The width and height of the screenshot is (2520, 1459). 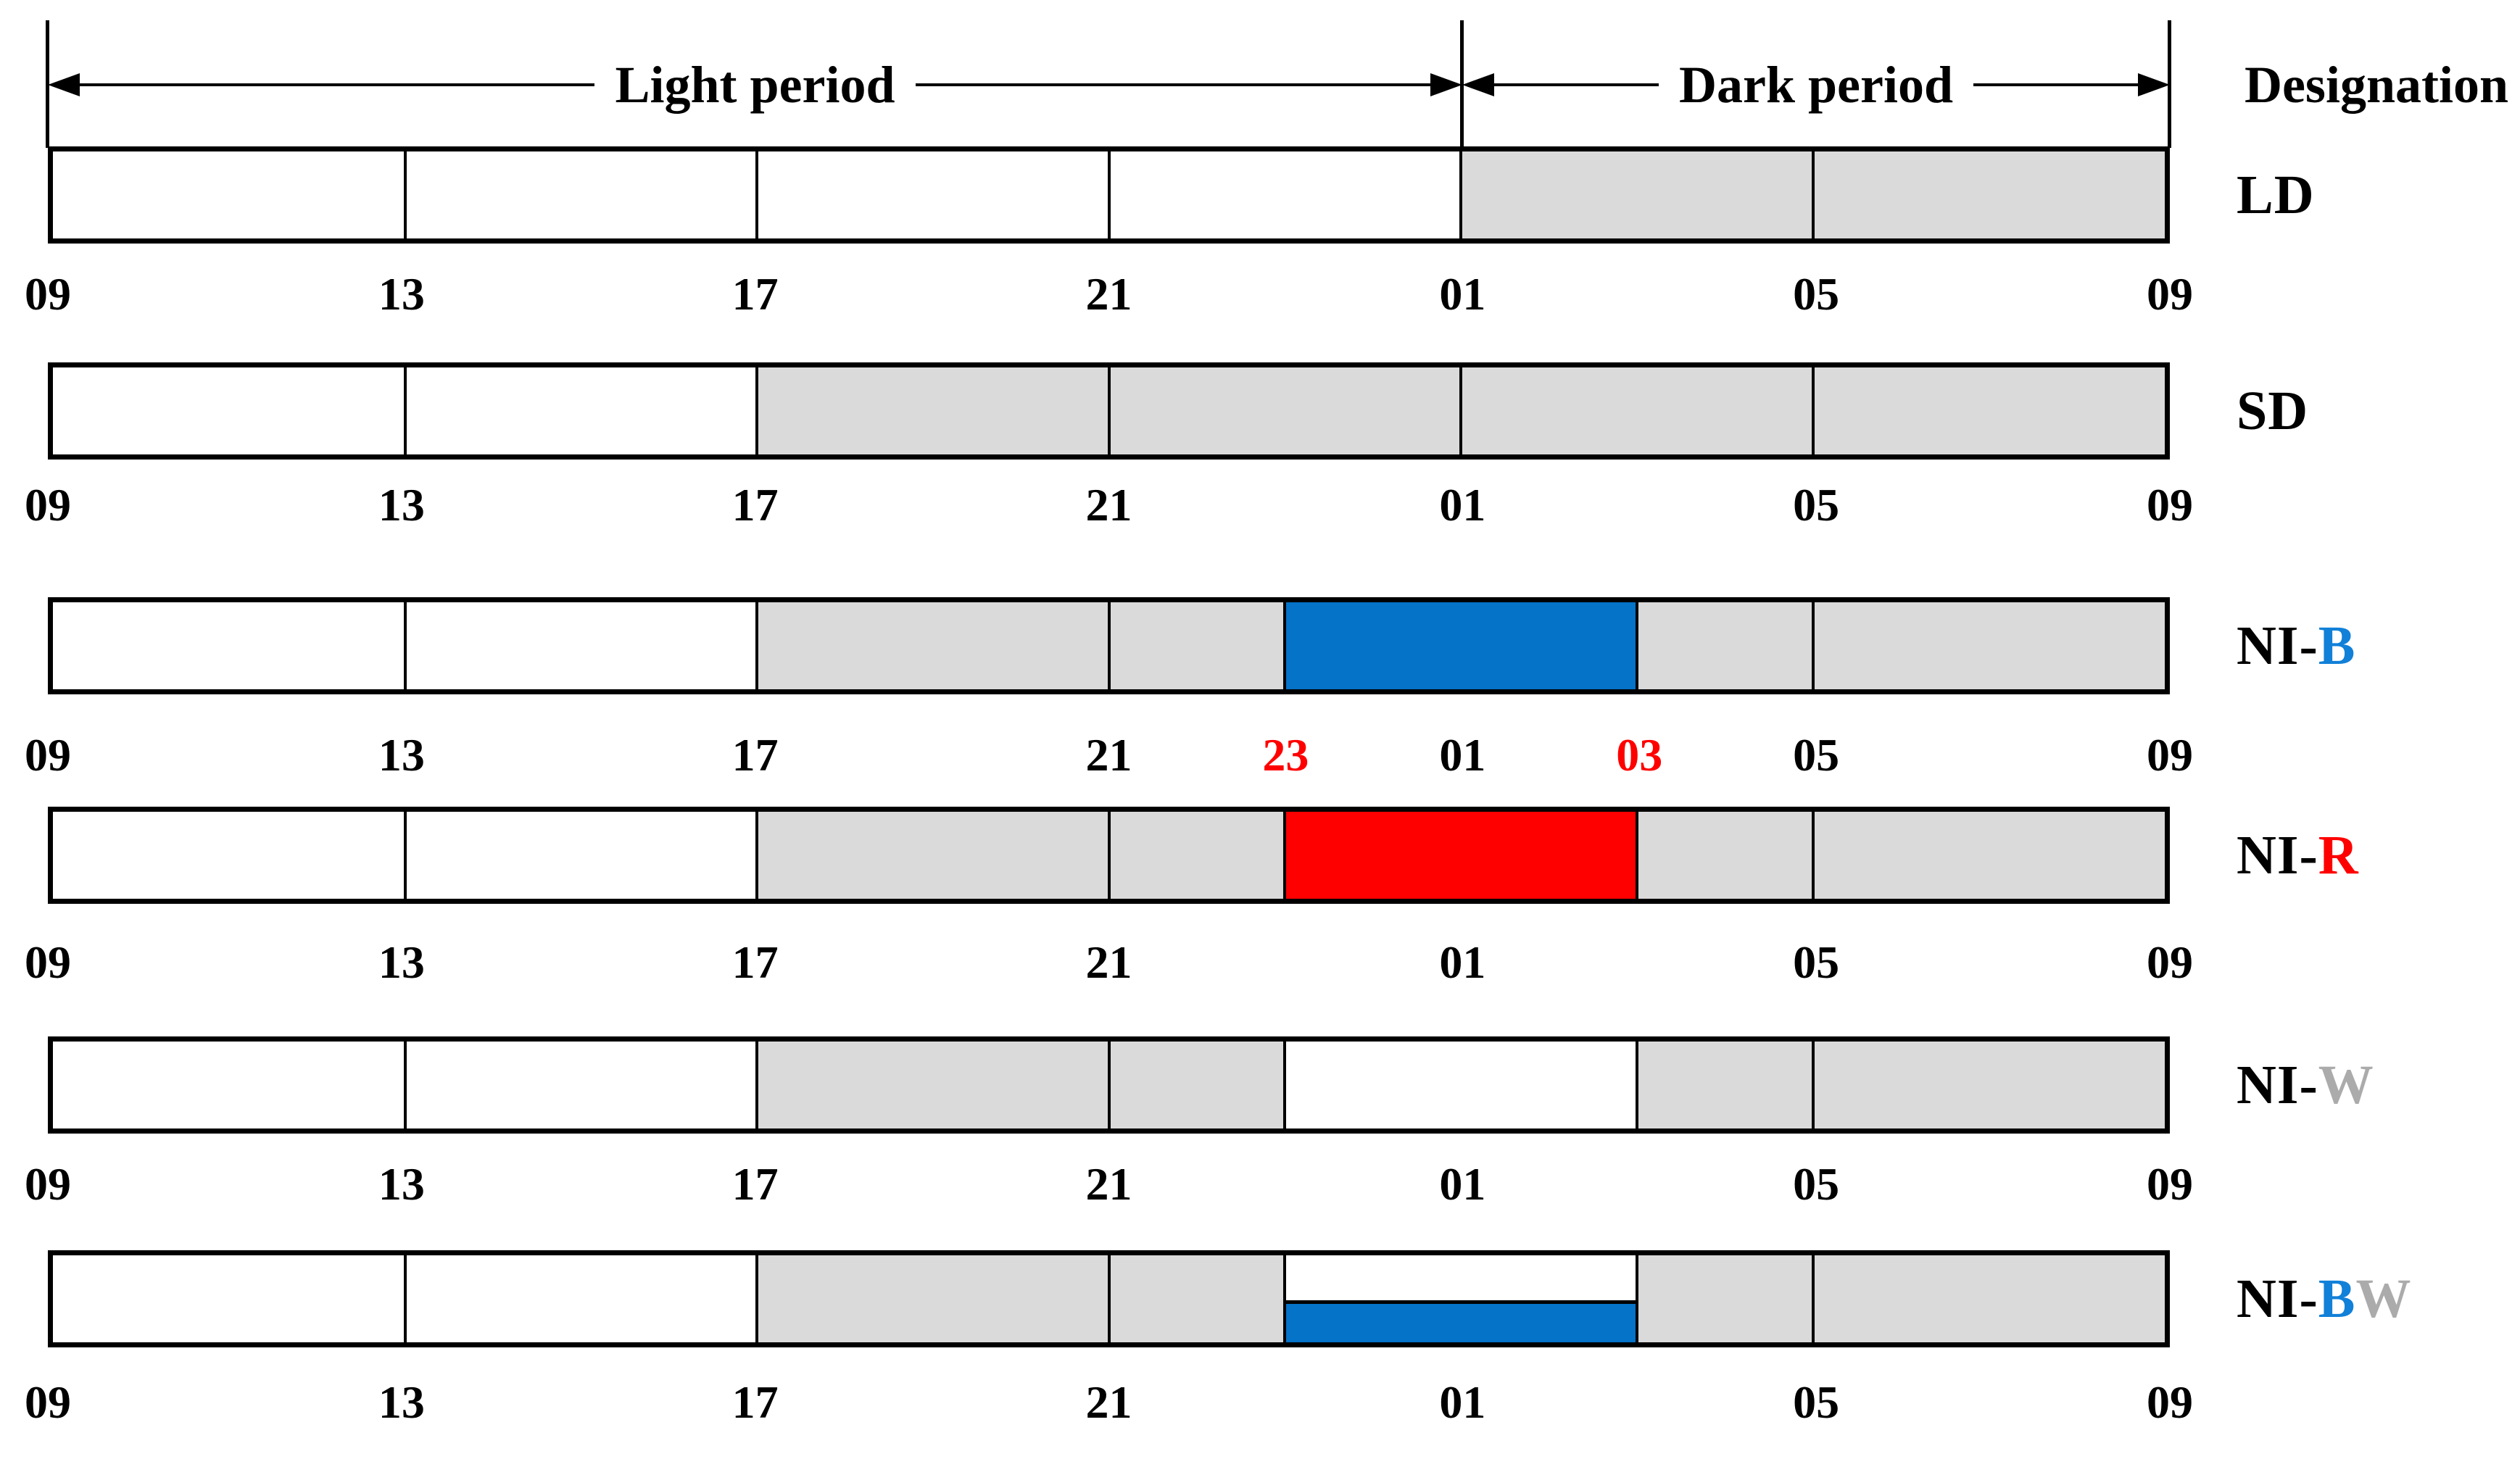 What do you see at coordinates (755, 1184) in the screenshot?
I see `tick-label-NI-W-17: 17` at bounding box center [755, 1184].